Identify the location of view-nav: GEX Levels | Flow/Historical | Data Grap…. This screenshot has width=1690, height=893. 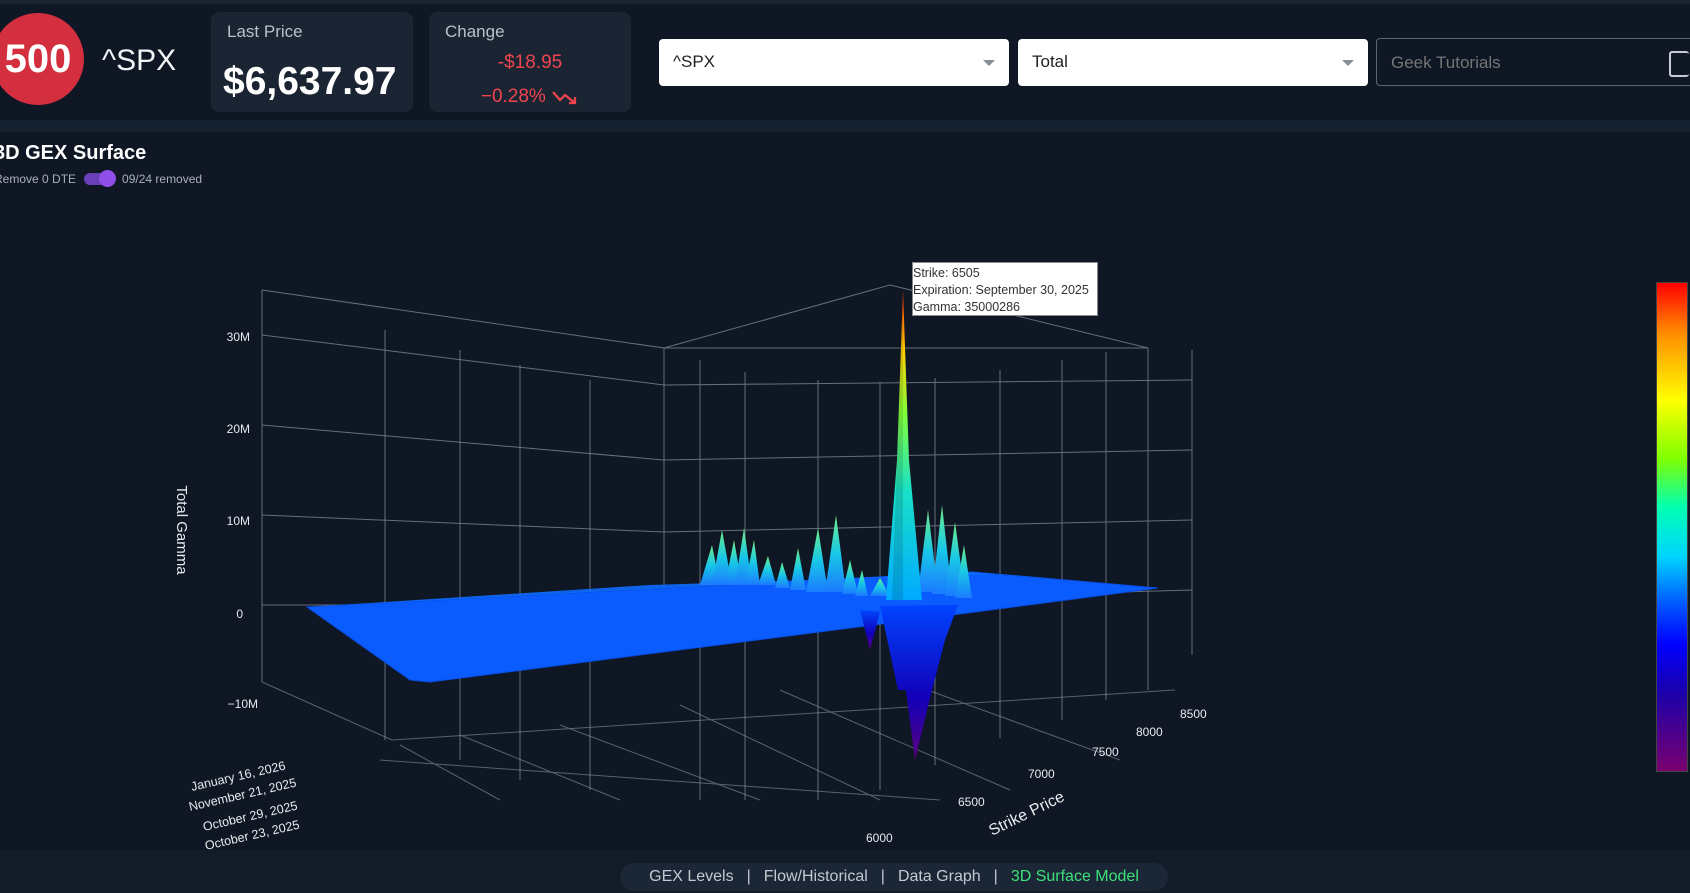
(894, 877).